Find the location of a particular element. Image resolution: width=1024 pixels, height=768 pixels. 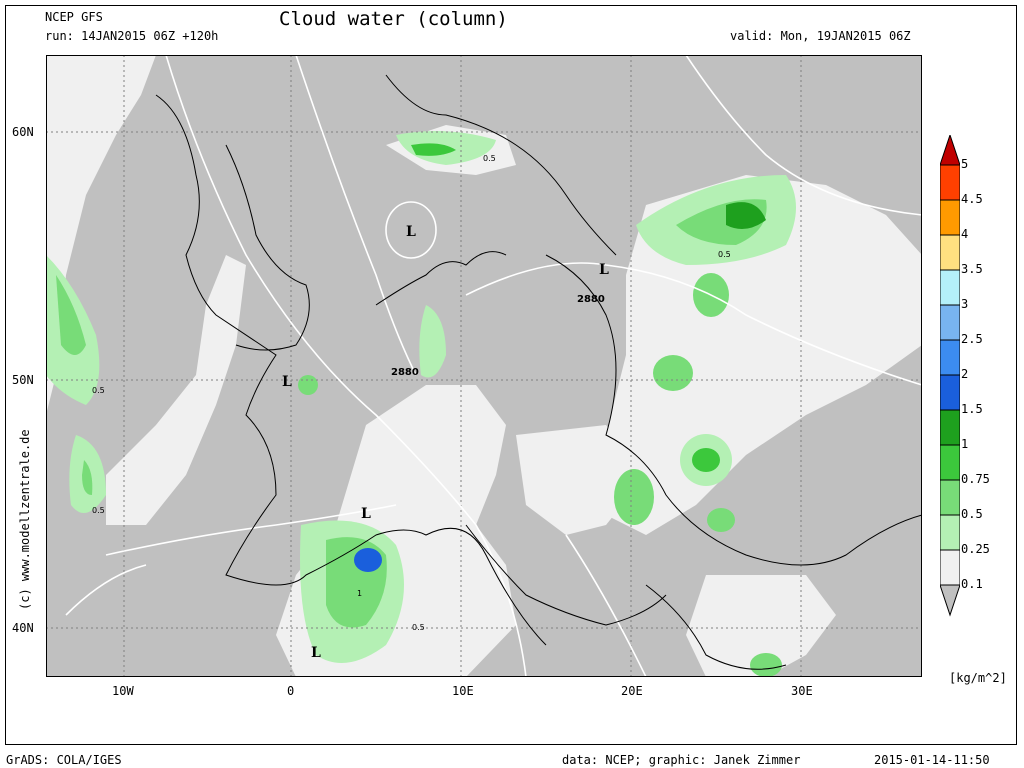

lat-label-60n: 60N is located at coordinates (23, 132).